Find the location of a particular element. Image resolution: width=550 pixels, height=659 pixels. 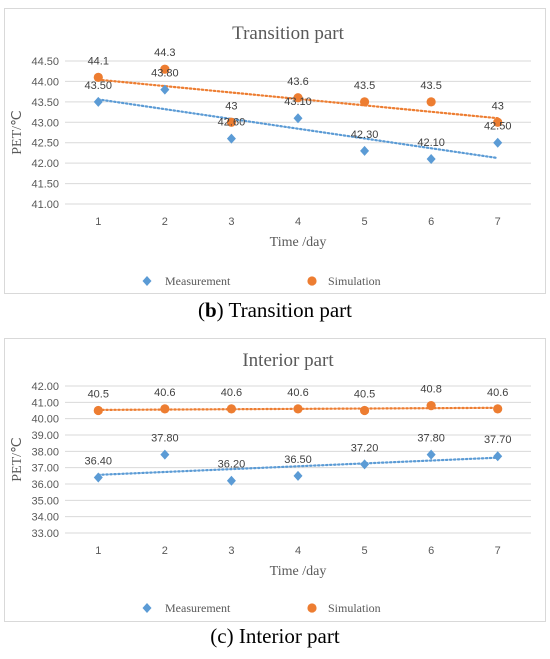

caption-interior: (c) Interior part is located at coordinates (275, 636).